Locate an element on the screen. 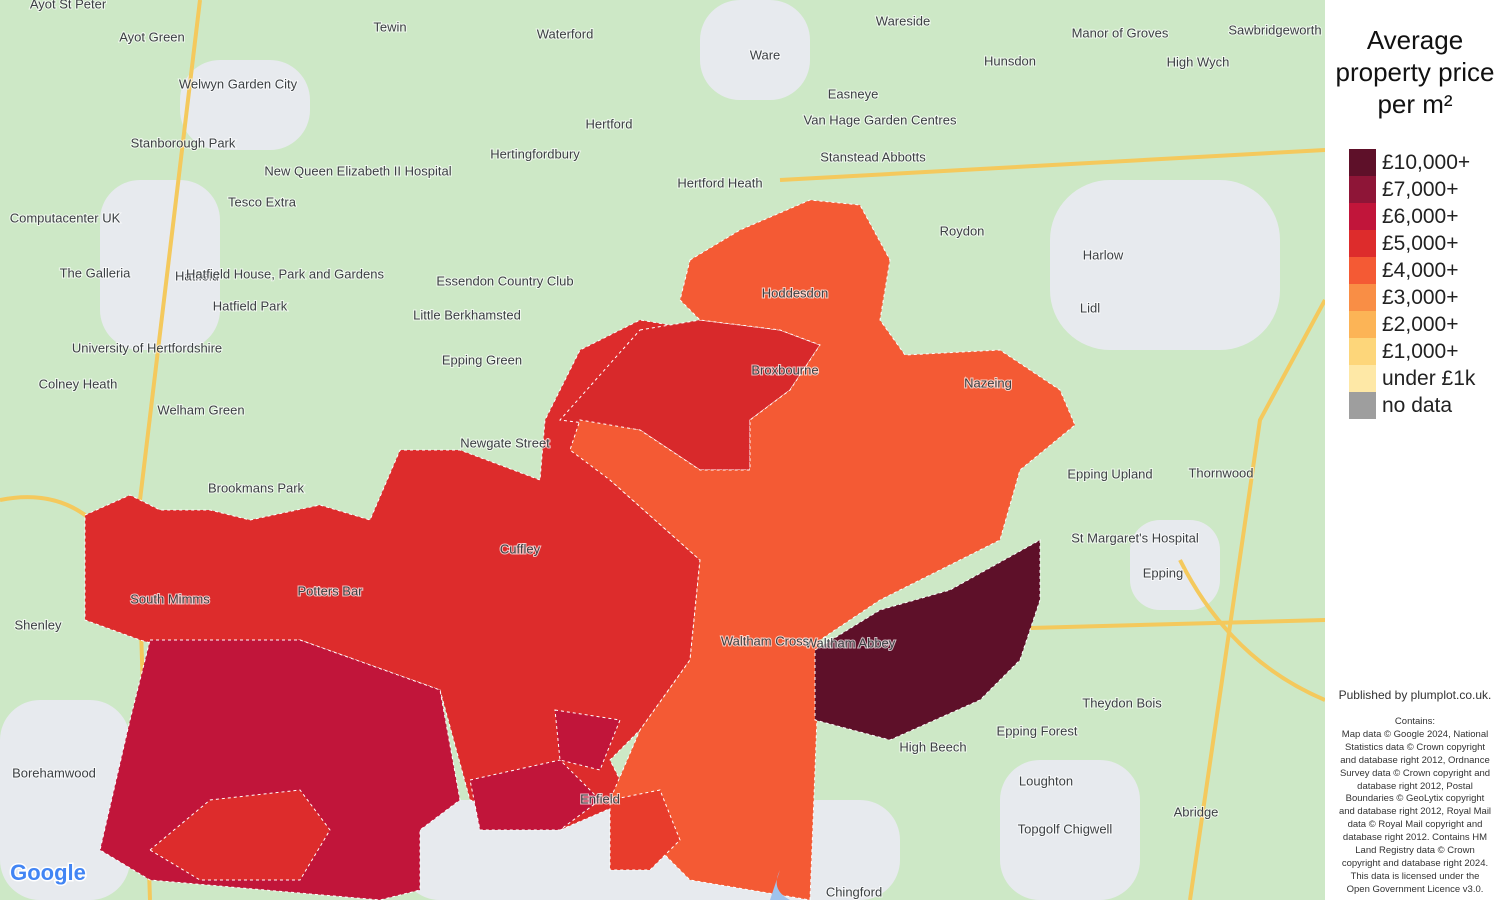  legend-item: £1,000+ is located at coordinates (1404, 351).